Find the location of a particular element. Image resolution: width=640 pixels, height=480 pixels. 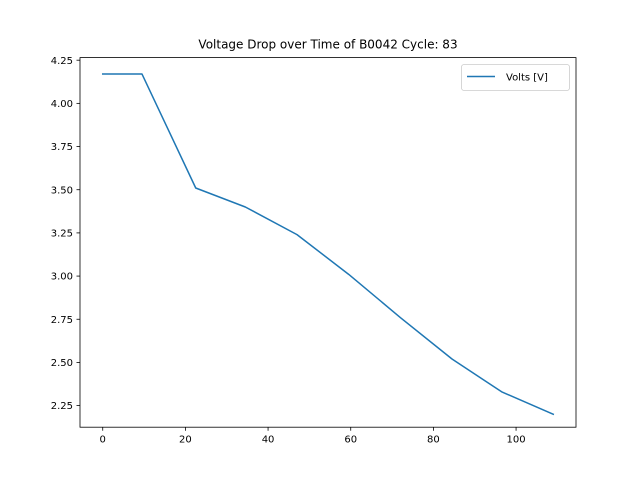

y-tick-label: 2.25 is located at coordinates (62, 406).